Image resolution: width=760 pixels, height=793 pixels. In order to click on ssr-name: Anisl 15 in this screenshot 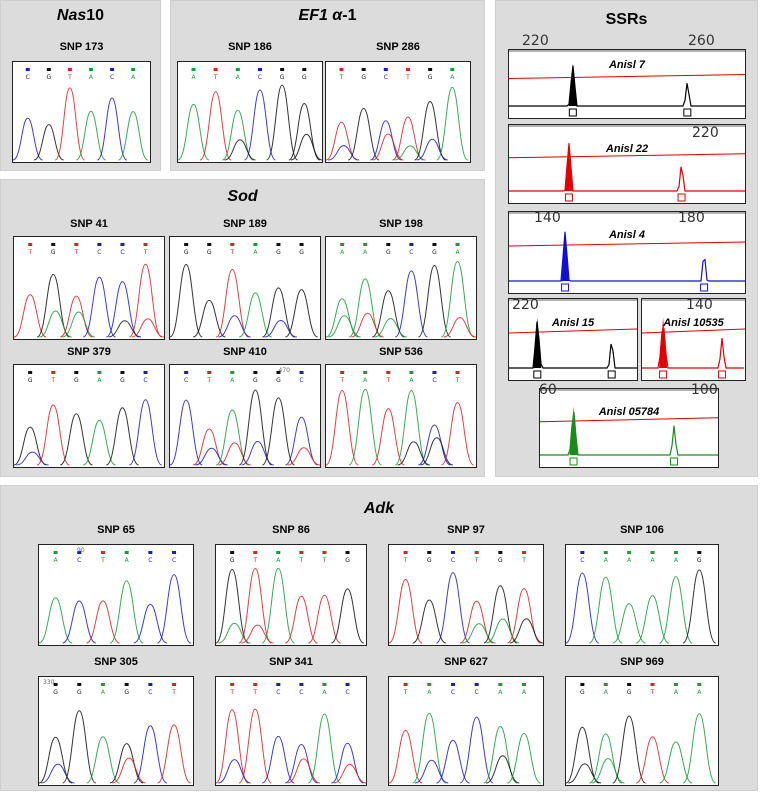, I will do `click(573, 323)`.